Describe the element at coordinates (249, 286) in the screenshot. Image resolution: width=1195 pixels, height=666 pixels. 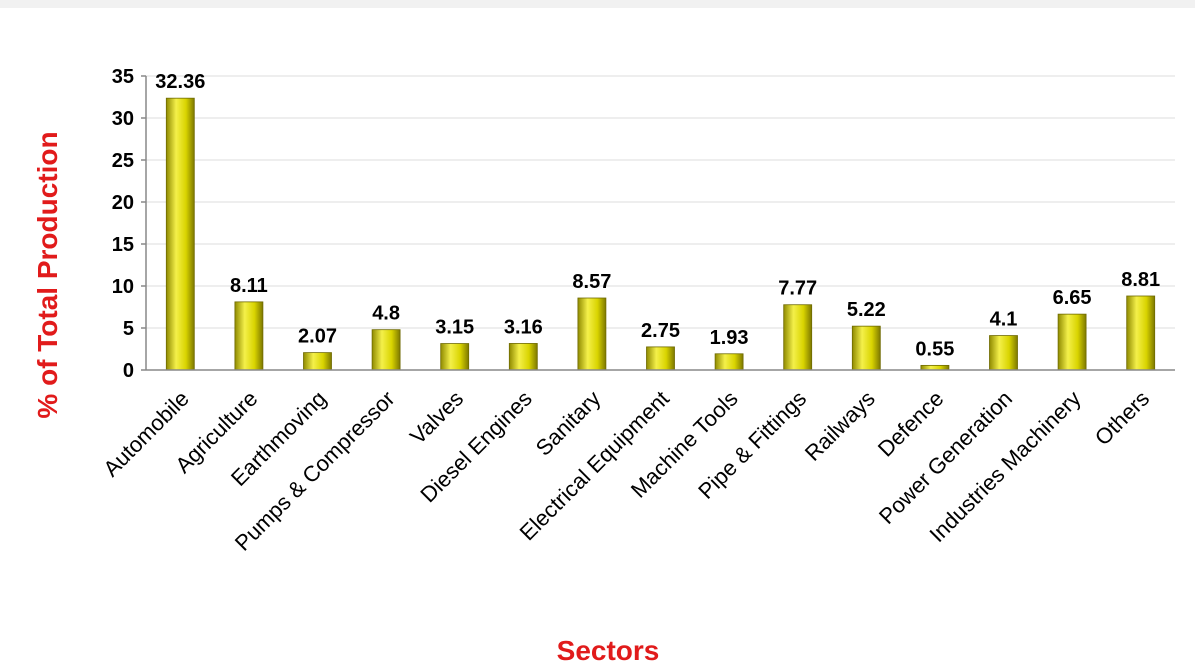
I see `data-label: 8.11` at that location.